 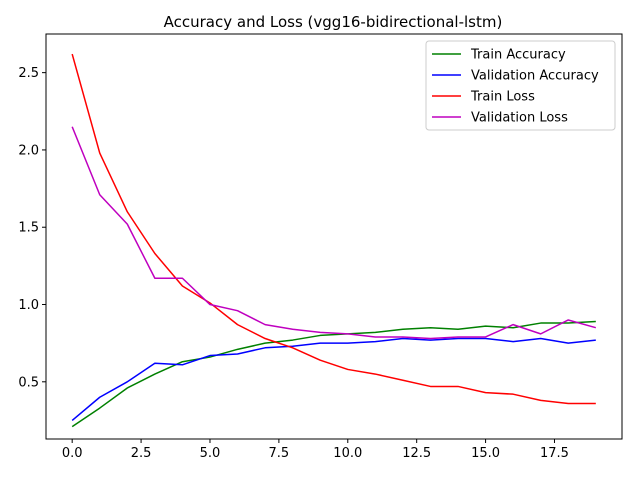 I want to click on series-line-validation-accuracy, so click(x=333, y=379).